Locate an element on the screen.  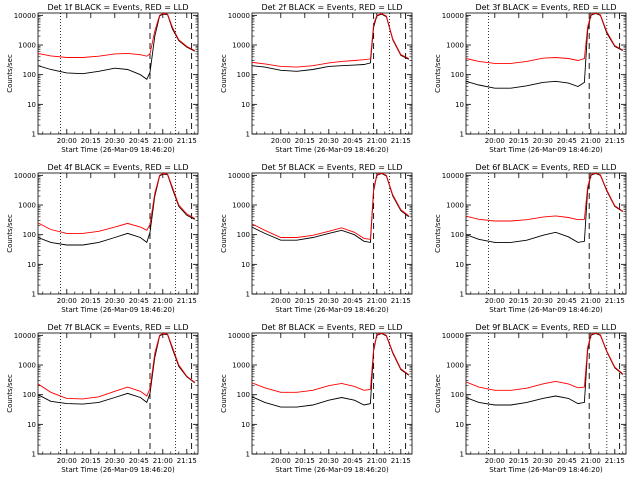
panel-title: Det 9f BLACK = Events, RED = LLD is located at coordinates (545, 327).